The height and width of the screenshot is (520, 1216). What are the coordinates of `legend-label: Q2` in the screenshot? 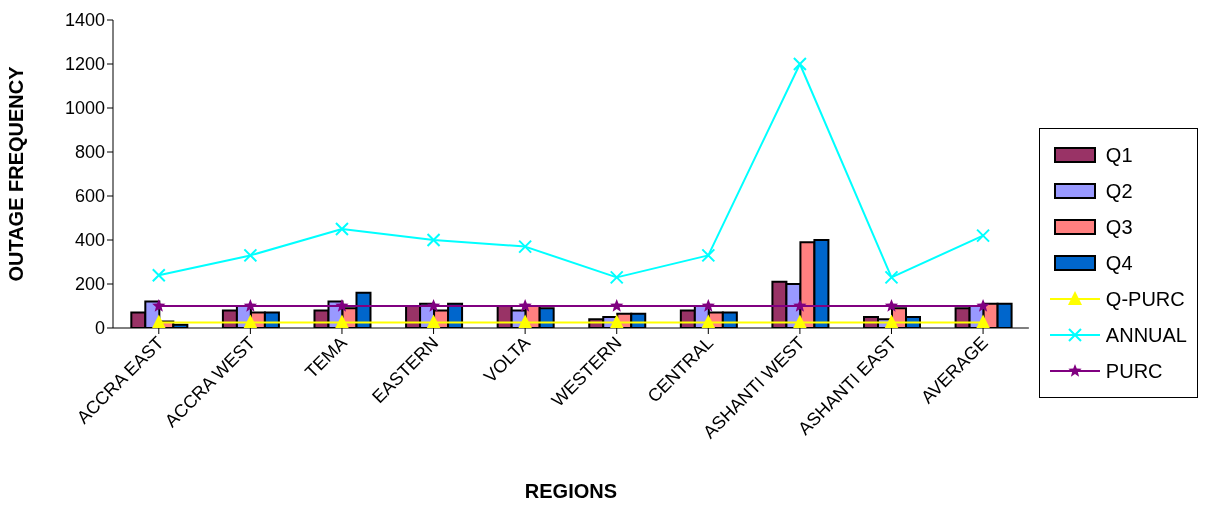 It's located at (1119, 191).